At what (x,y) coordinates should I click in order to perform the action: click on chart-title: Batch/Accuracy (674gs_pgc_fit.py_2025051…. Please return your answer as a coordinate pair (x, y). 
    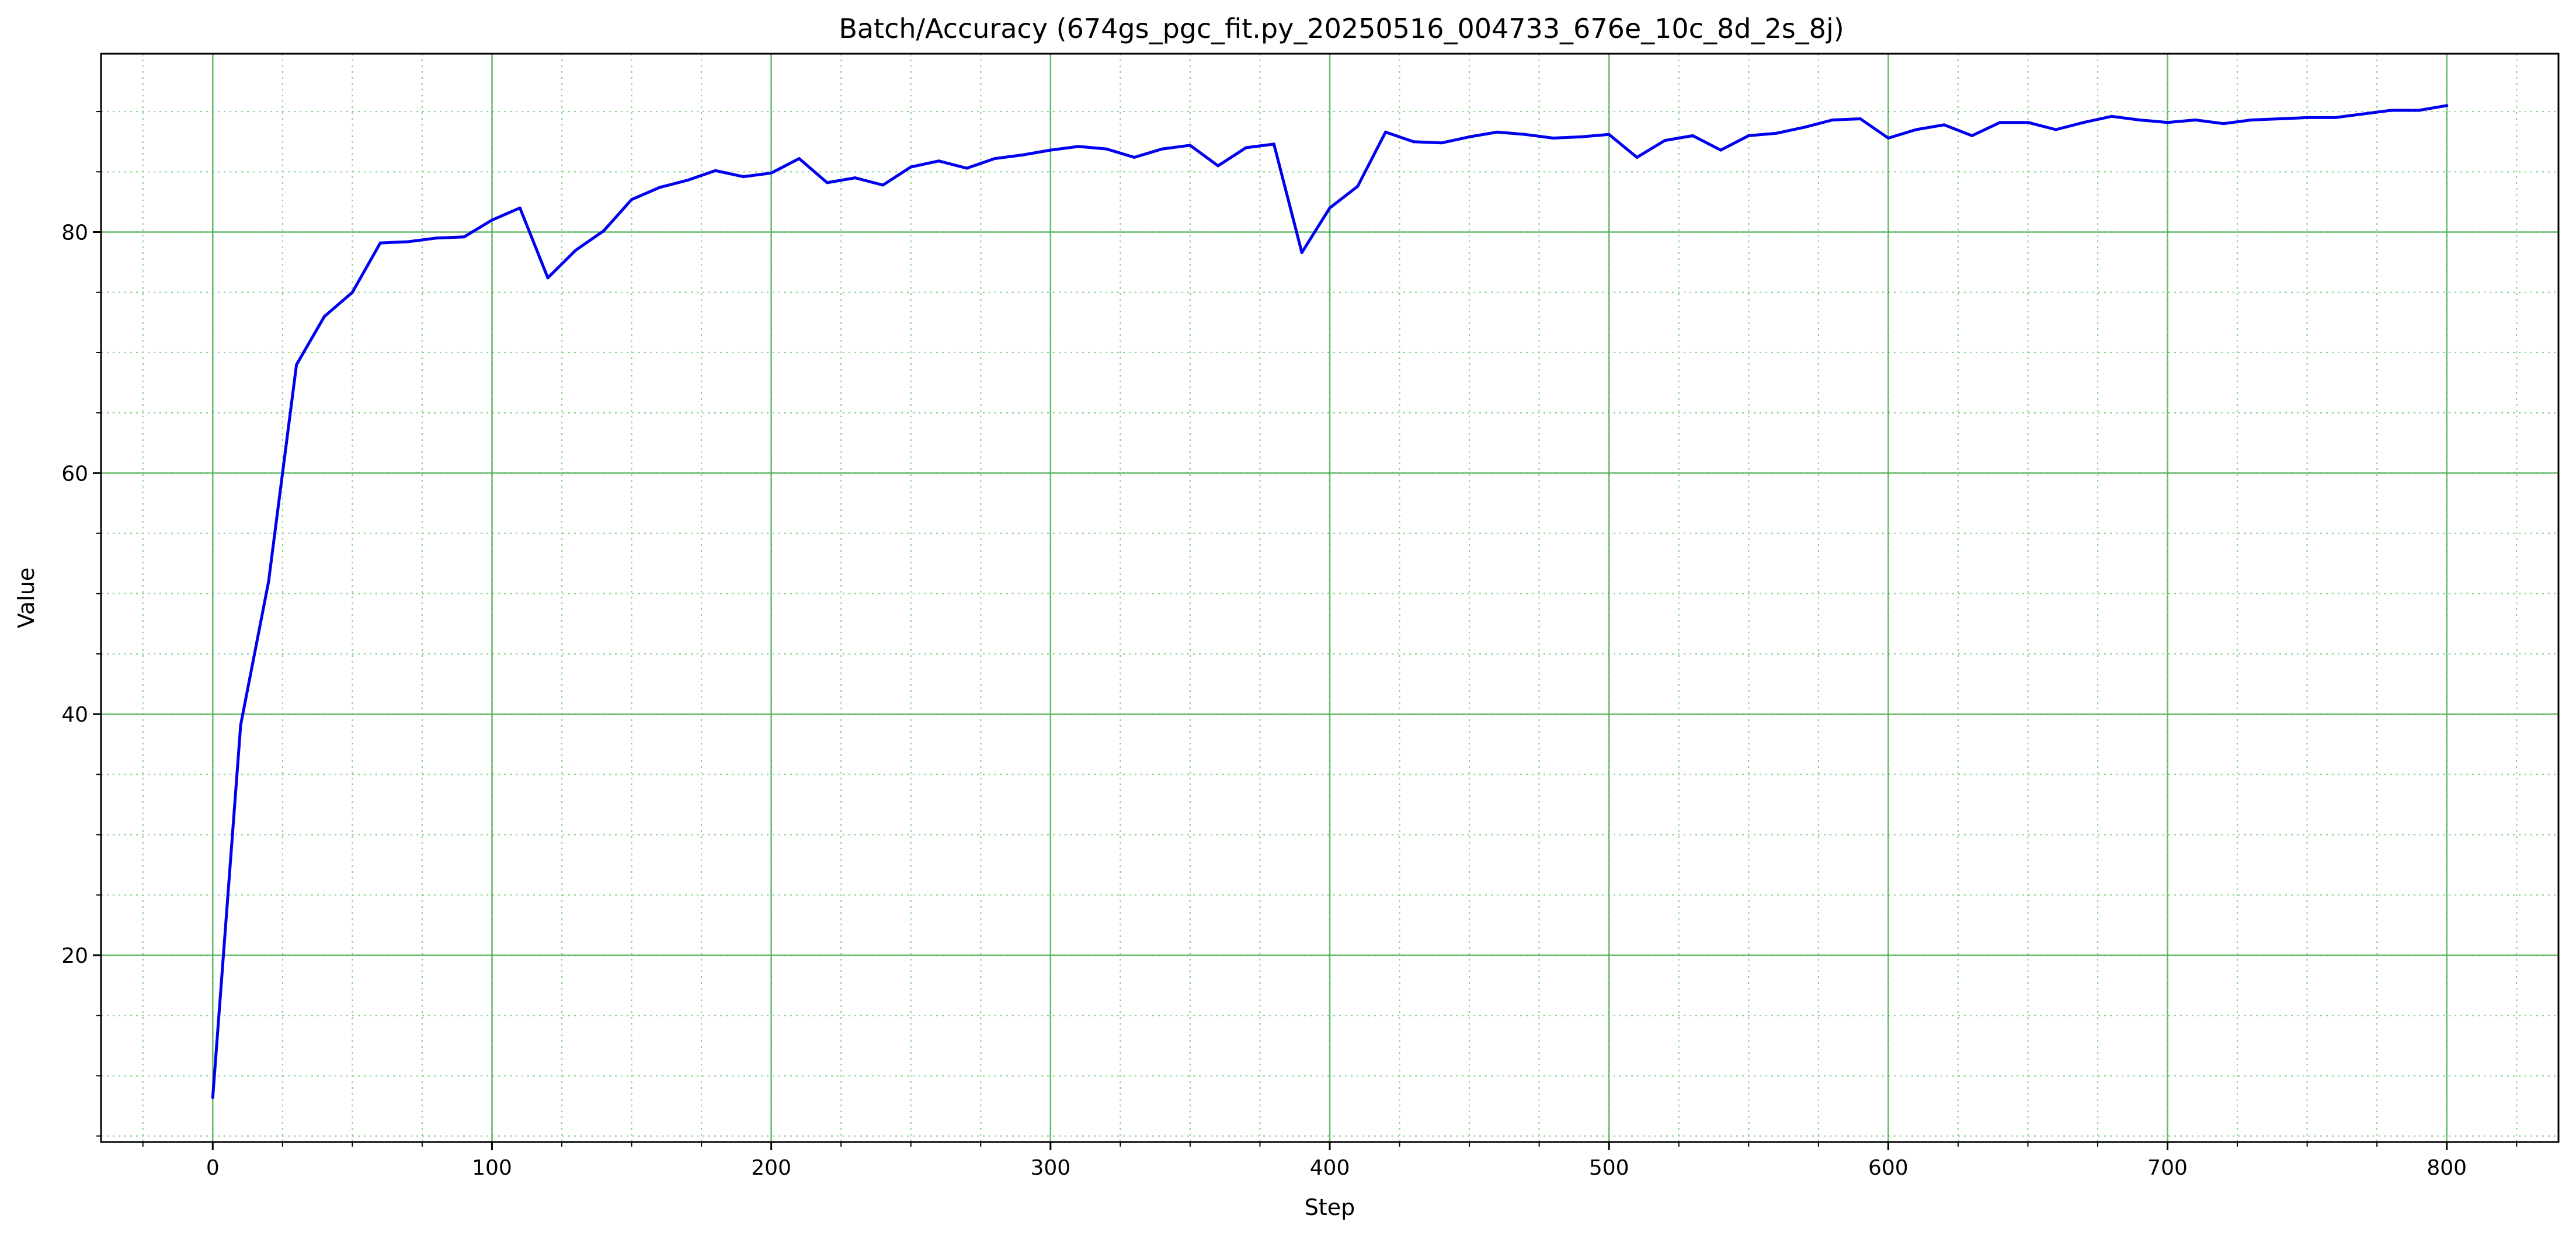
    Looking at the image, I should click on (1341, 28).